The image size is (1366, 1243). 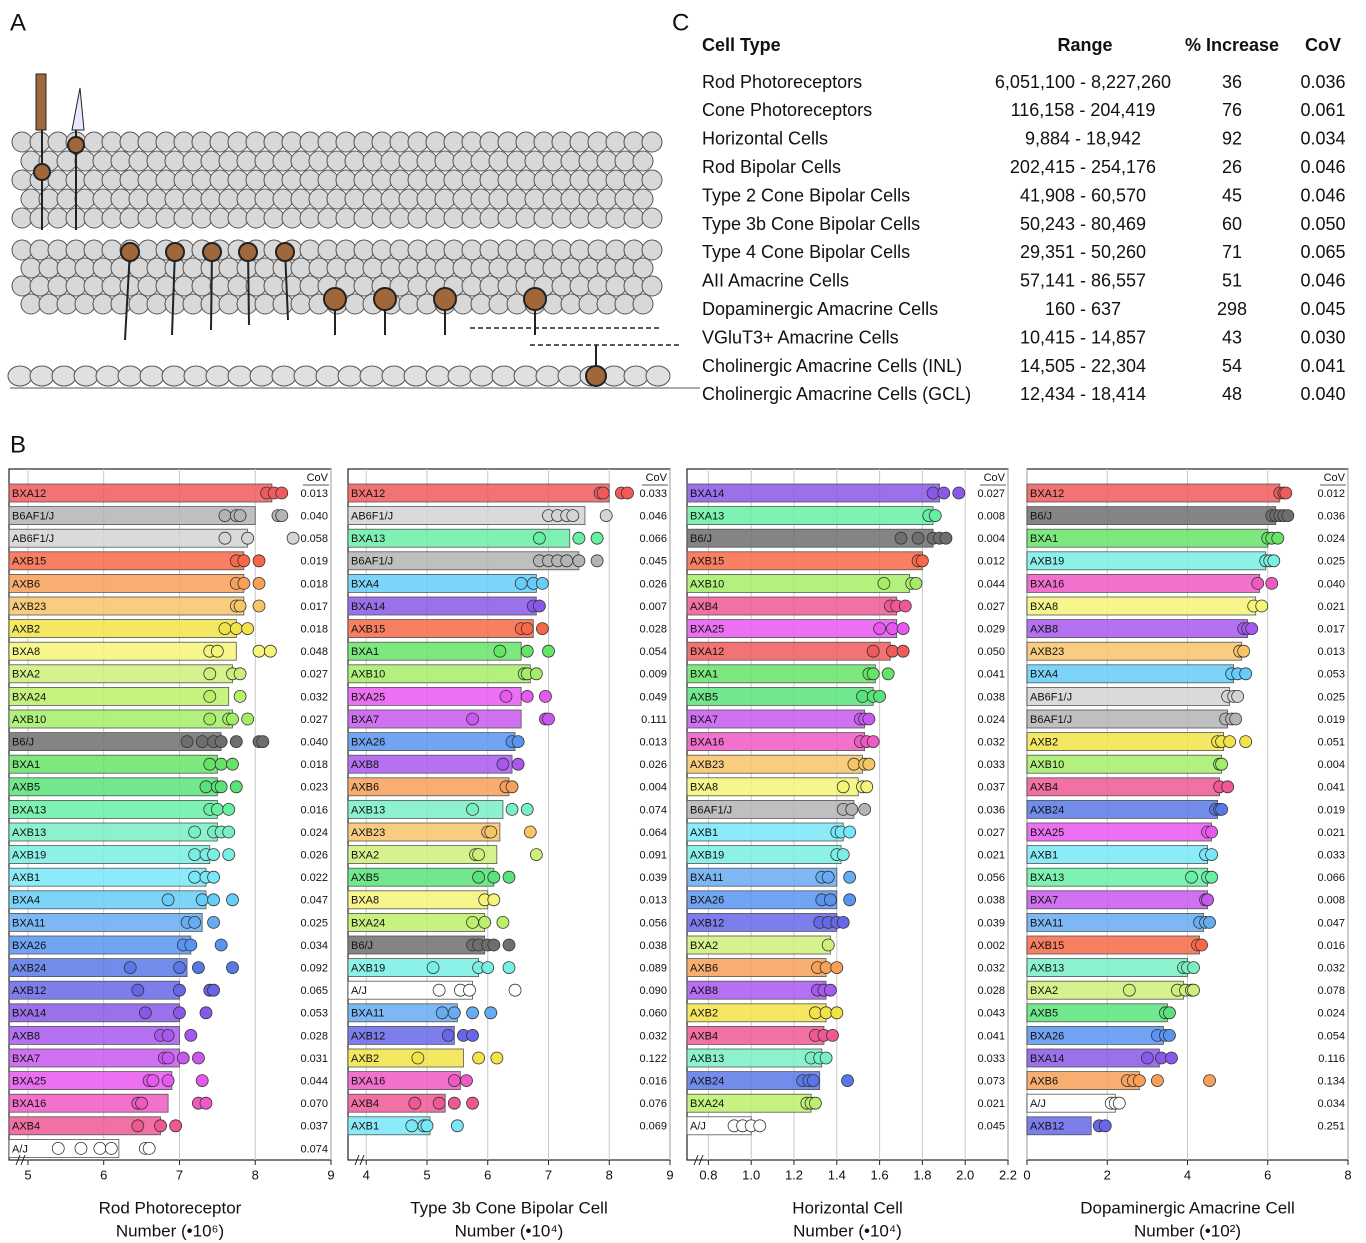 I want to click on cov-value: 0.012, so click(x=991, y=562).